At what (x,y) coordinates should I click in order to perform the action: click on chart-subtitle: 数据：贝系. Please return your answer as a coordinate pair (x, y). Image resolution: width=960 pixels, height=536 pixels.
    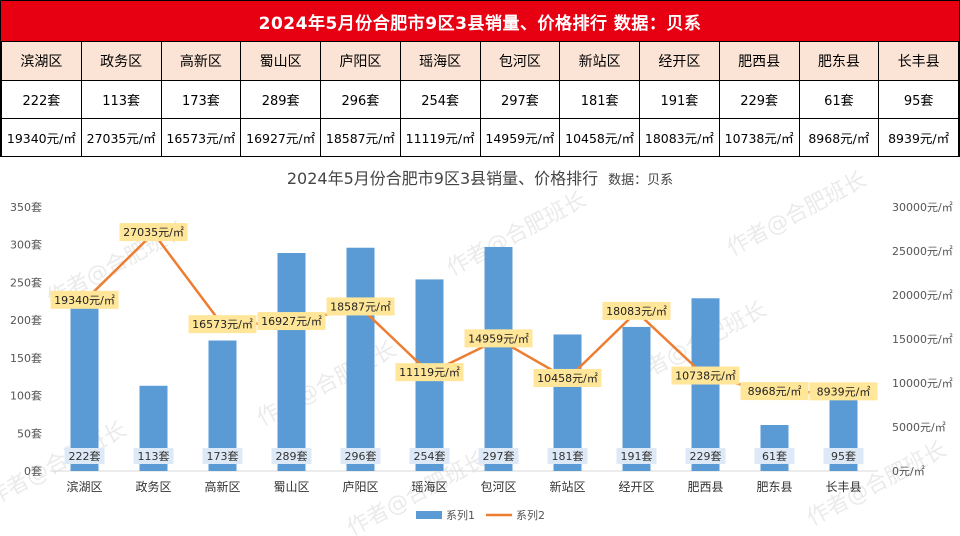
    Looking at the image, I should click on (640, 180).